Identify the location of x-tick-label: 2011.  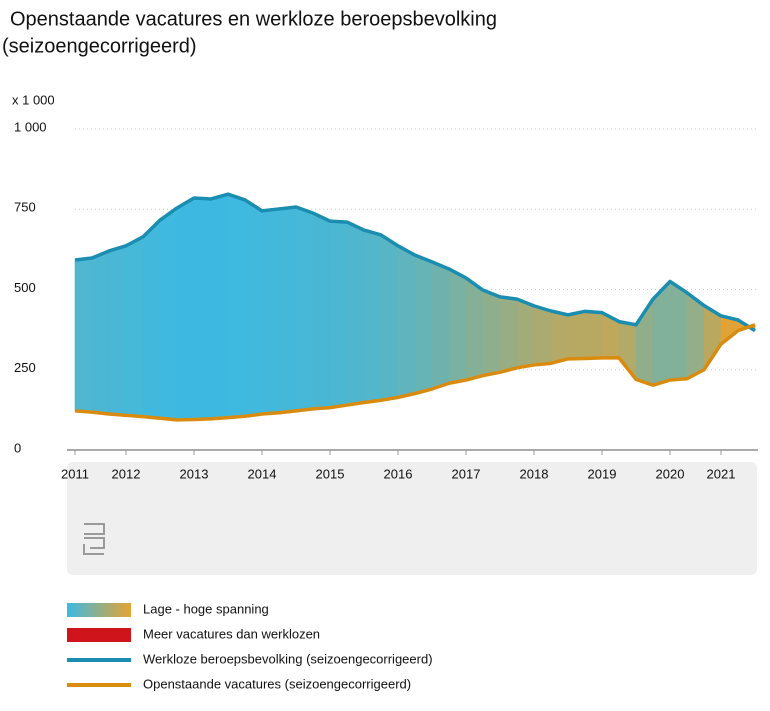
(75, 473).